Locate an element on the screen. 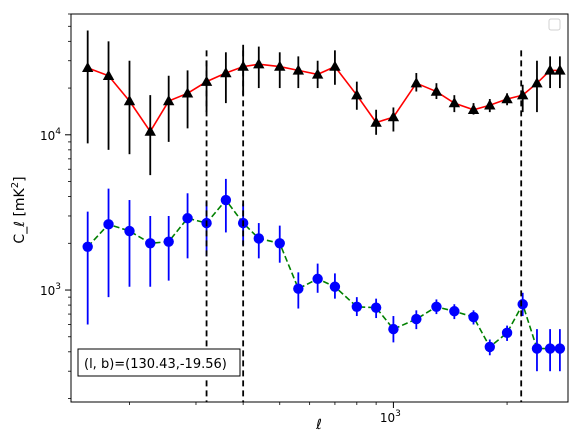 The height and width of the screenshot is (441, 580). x-axis-label: ℓ is located at coordinates (318, 425).